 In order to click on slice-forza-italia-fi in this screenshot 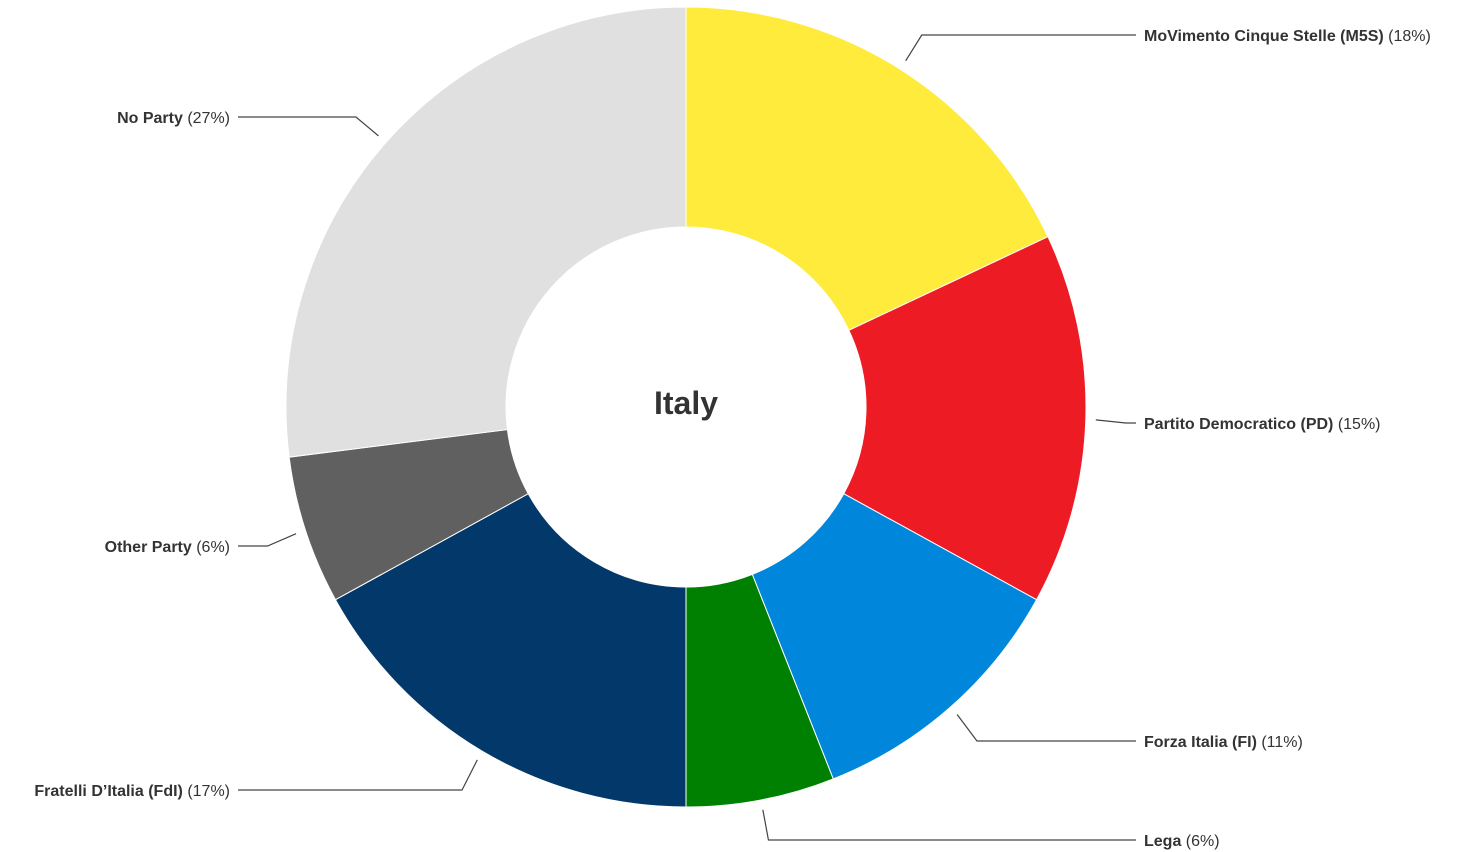, I will do `click(894, 636)`.